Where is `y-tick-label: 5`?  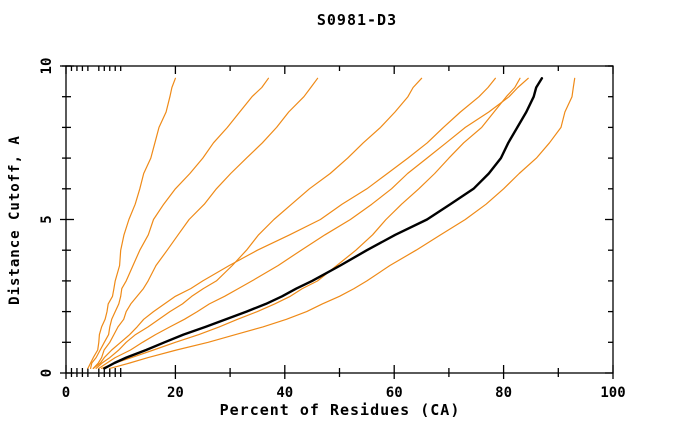 y-tick-label: 5 is located at coordinates (47, 219).